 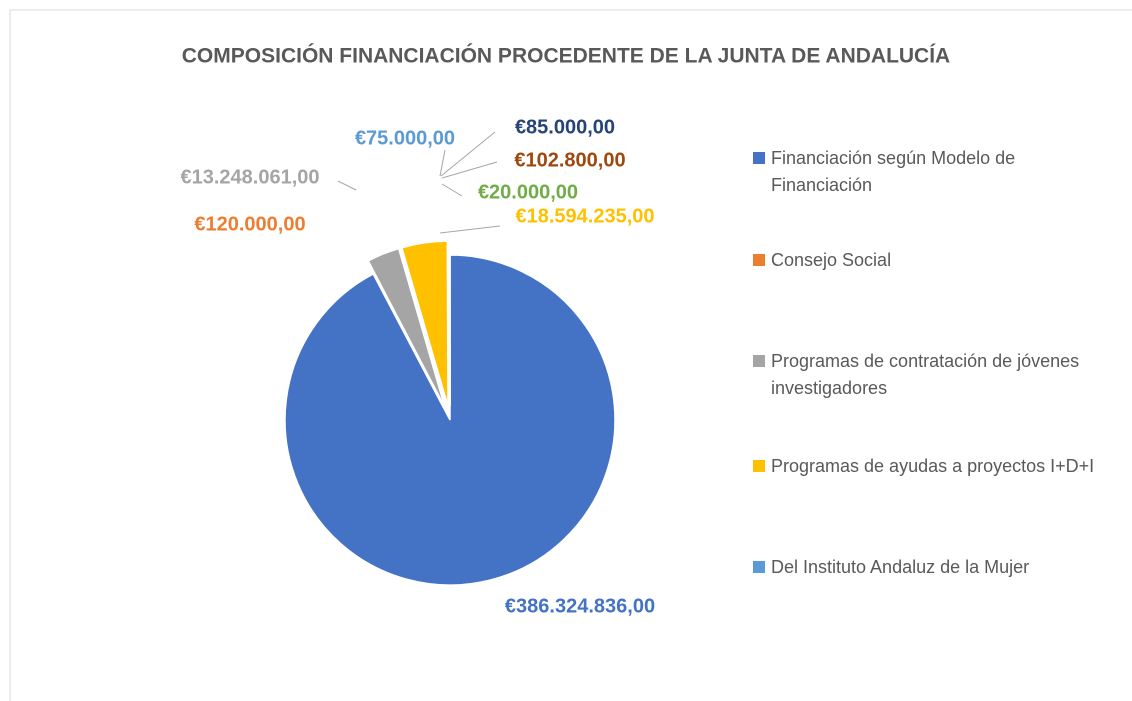 I want to click on data-label: €13.248.061,00, so click(x=249, y=177).